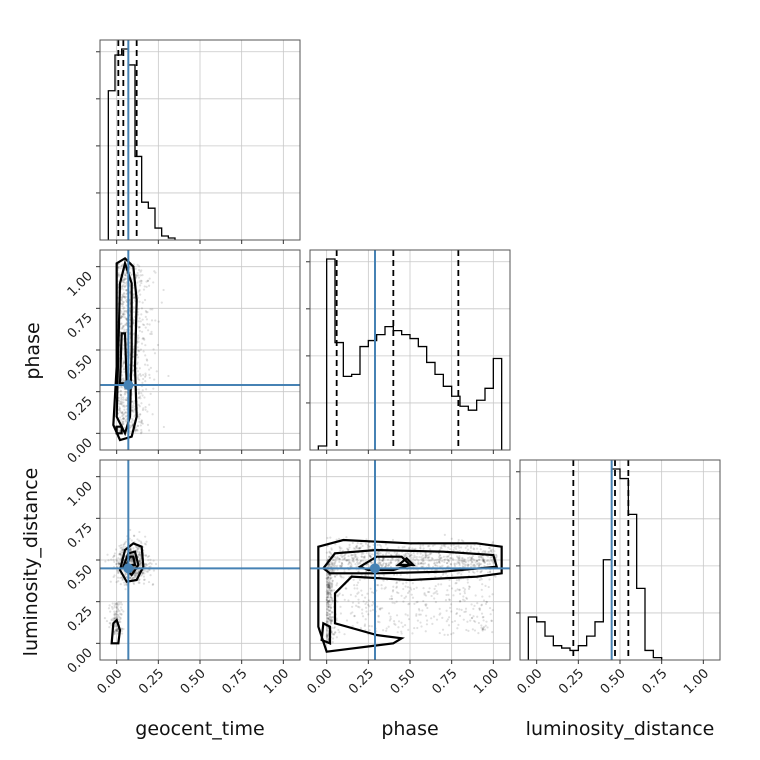 The image size is (760, 760). What do you see at coordinates (183, 578) in the screenshot?
I see `panel-luminosity-distance-vs-geocent-time: 0.00 0.25 0.50 0.75 1.000.000.250.500.751.00` at bounding box center [183, 578].